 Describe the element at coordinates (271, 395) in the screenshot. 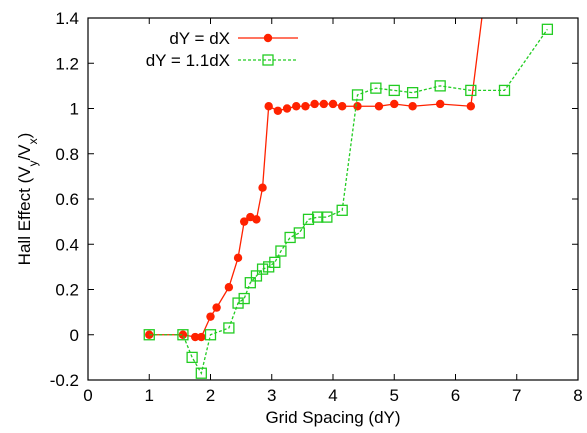

I see `x-tick-label: 3` at that location.